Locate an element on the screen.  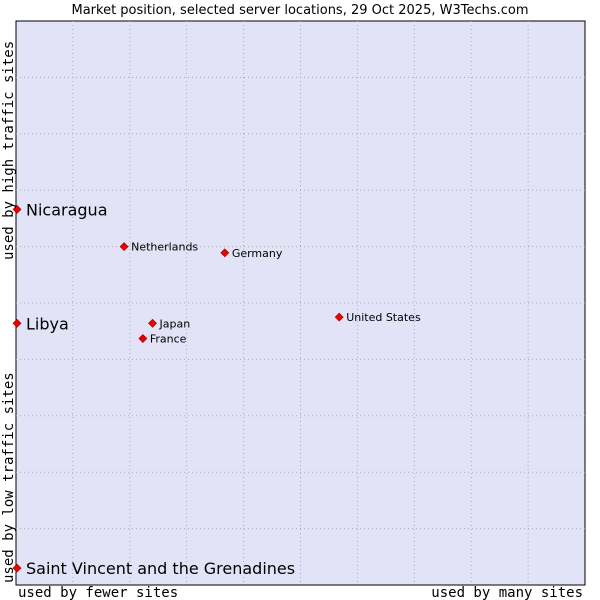
point-germany is located at coordinates (225, 253).